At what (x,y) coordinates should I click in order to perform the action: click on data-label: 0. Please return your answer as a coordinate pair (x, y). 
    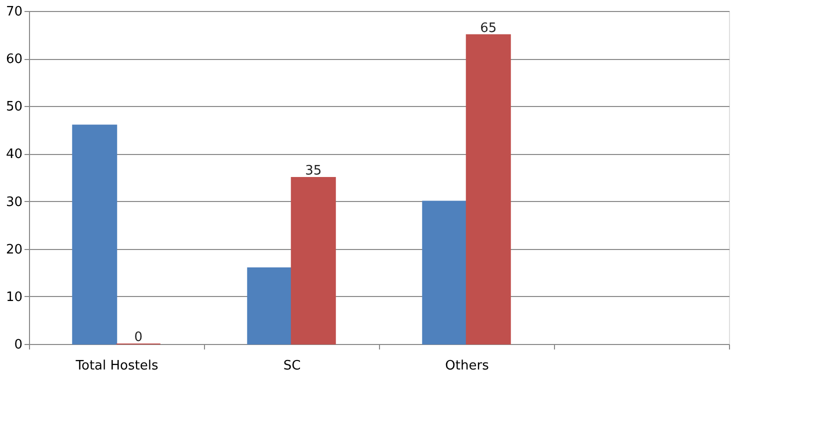
    Looking at the image, I should click on (138, 337).